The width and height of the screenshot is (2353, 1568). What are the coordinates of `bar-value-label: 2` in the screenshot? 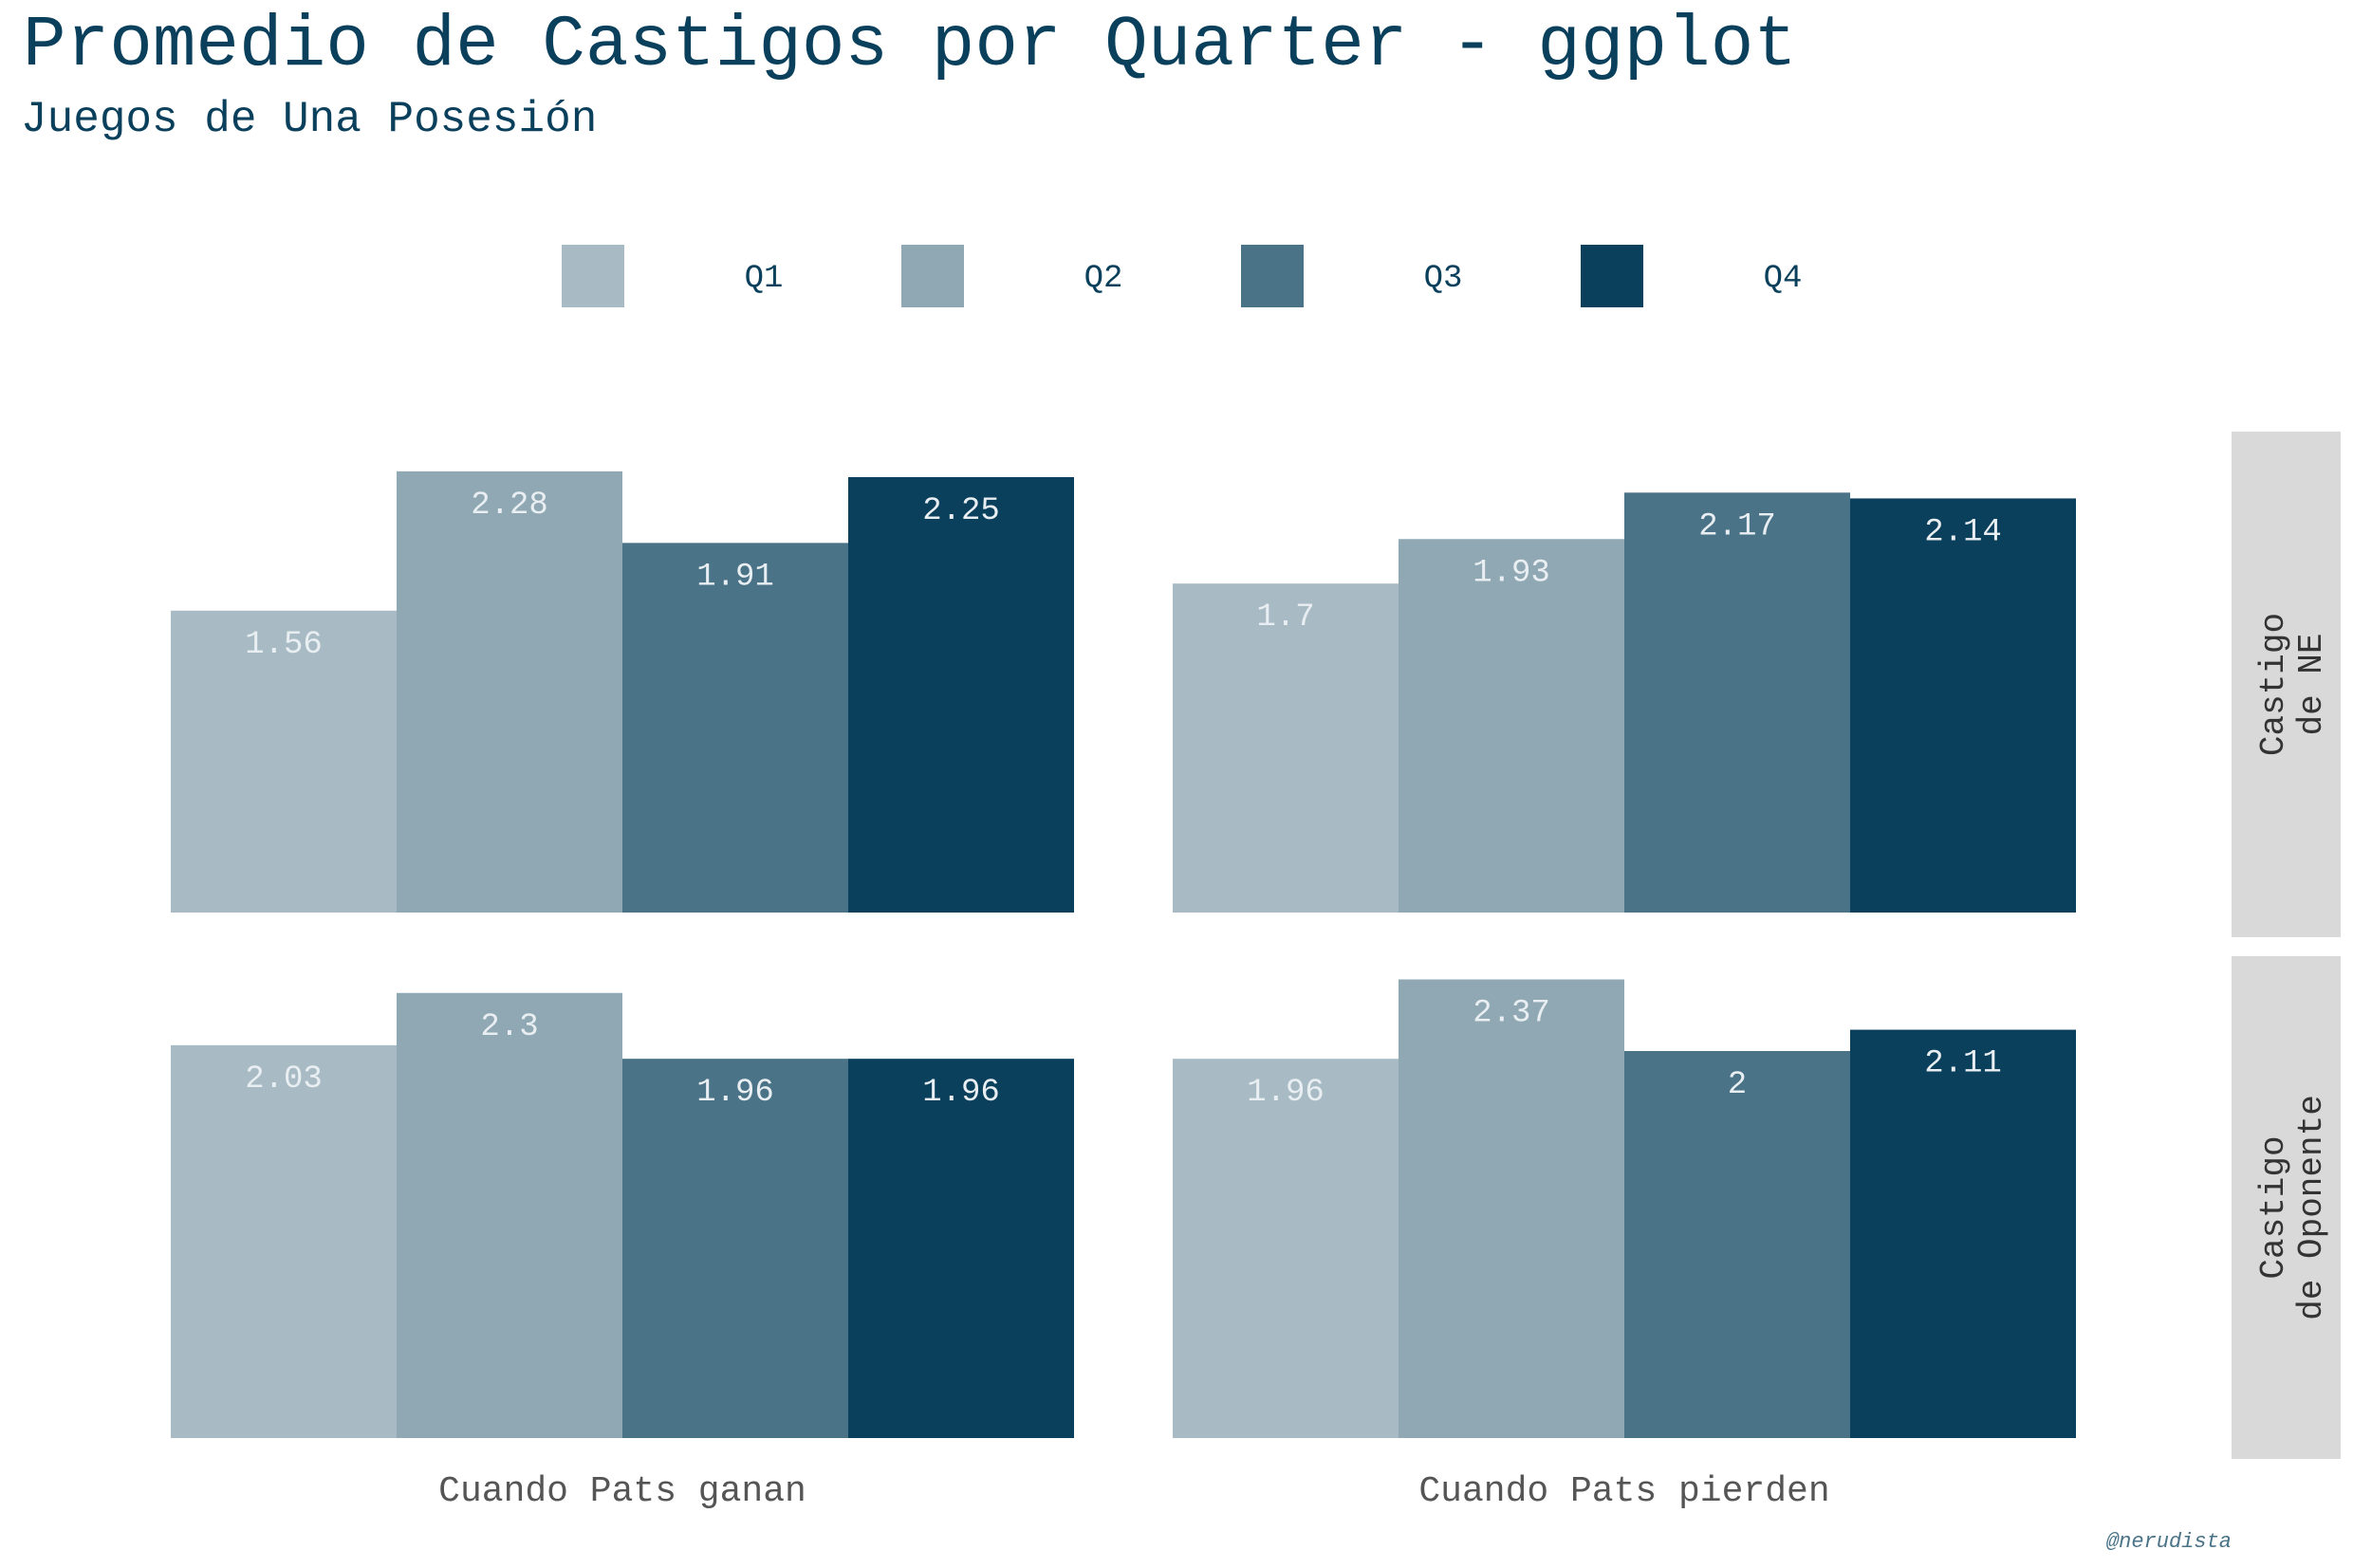 It's located at (1737, 1085).